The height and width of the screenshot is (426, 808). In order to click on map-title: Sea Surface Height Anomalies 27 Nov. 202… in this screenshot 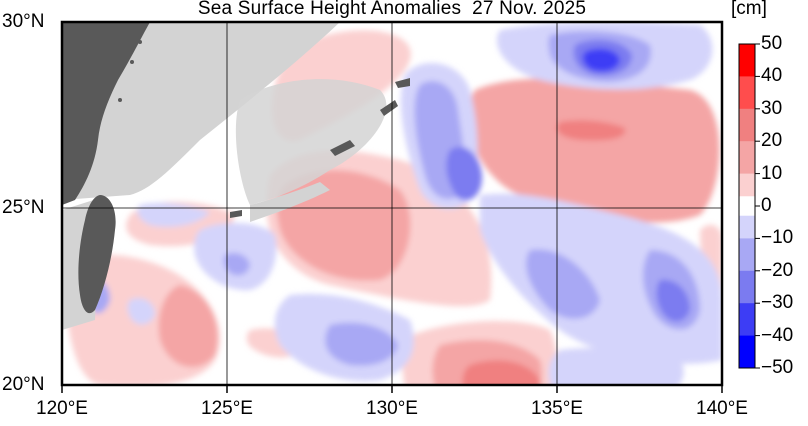, I will do `click(392, 9)`.